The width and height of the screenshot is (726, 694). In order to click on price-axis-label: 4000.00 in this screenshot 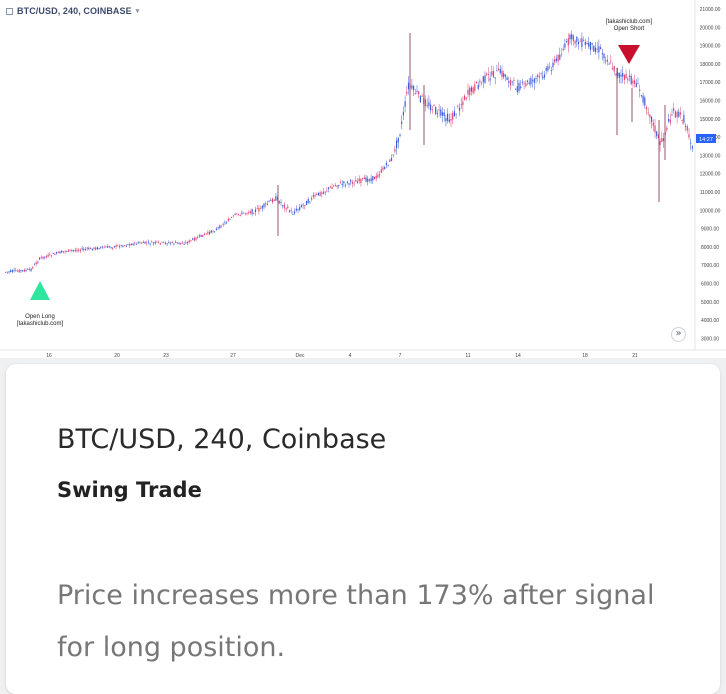, I will do `click(710, 321)`.